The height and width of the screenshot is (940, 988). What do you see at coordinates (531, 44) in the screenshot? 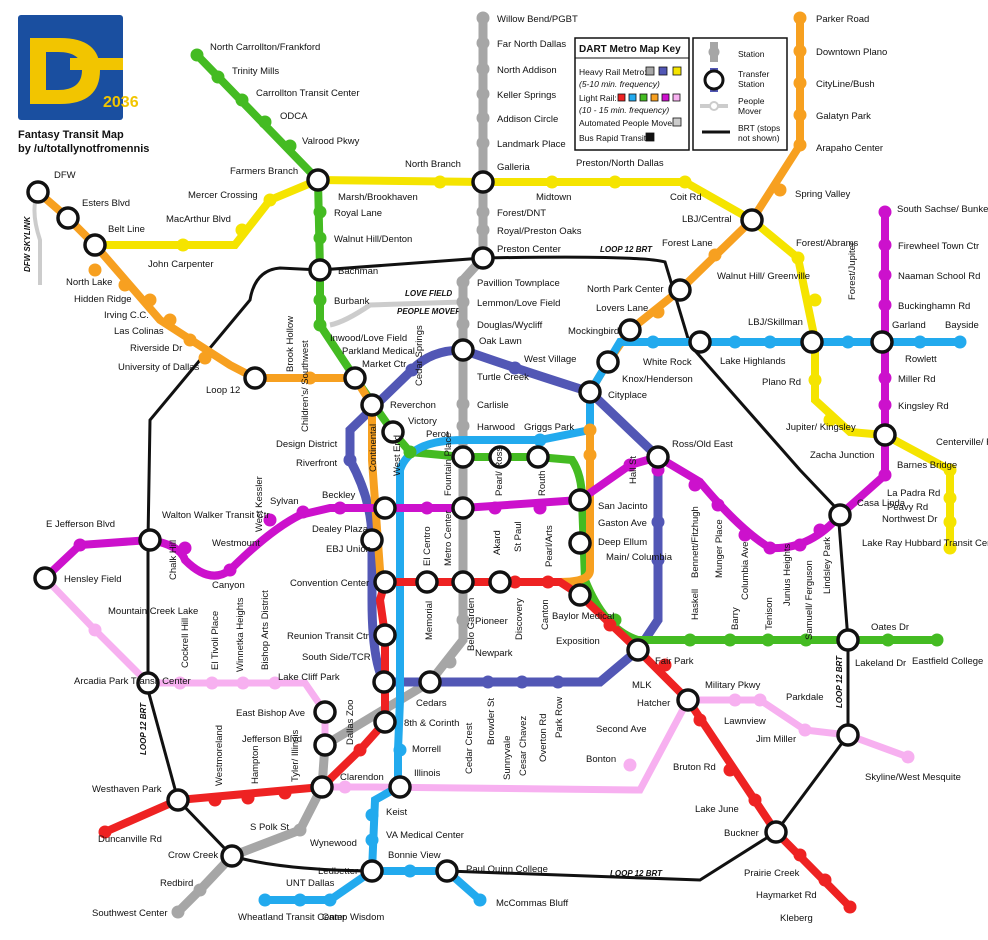
I see `station-label-far-north-dallas: Far North Dallas` at bounding box center [531, 44].